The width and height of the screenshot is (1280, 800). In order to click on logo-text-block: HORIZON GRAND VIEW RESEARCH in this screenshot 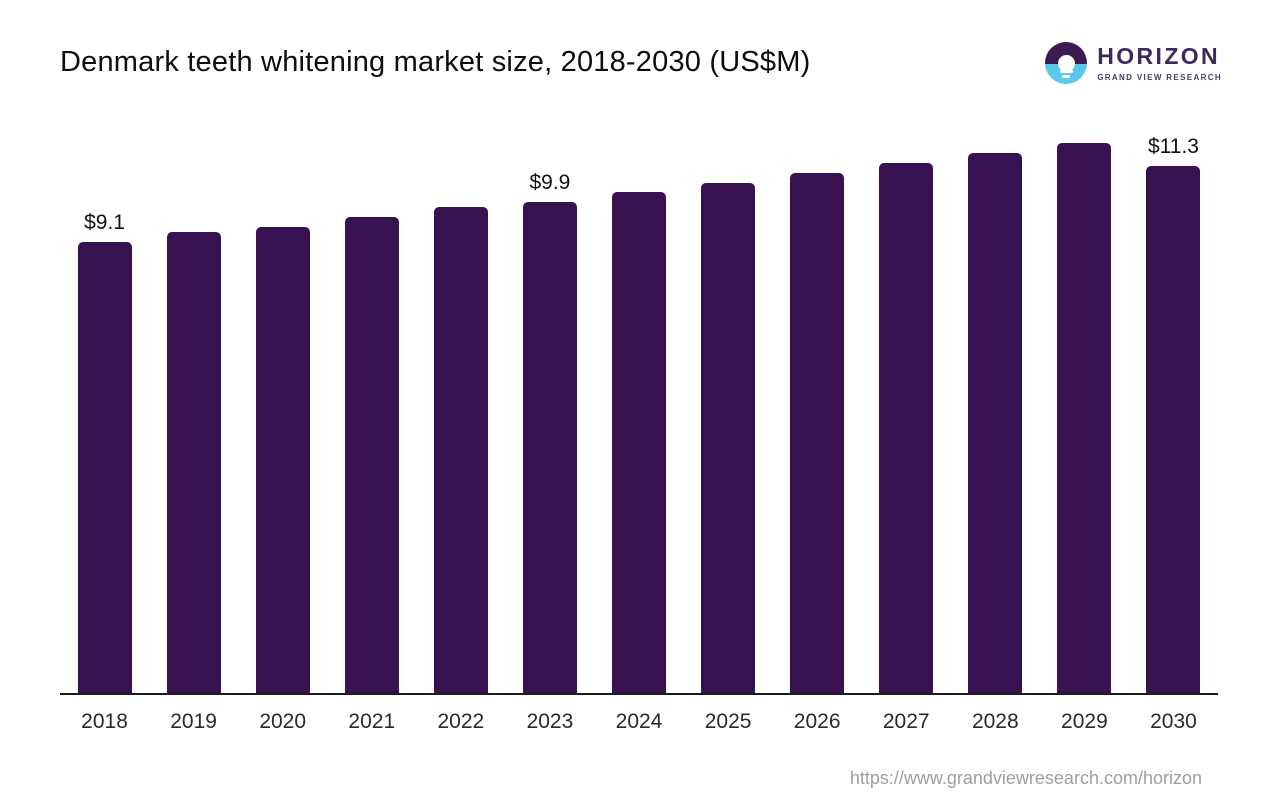, I will do `click(1159, 62)`.